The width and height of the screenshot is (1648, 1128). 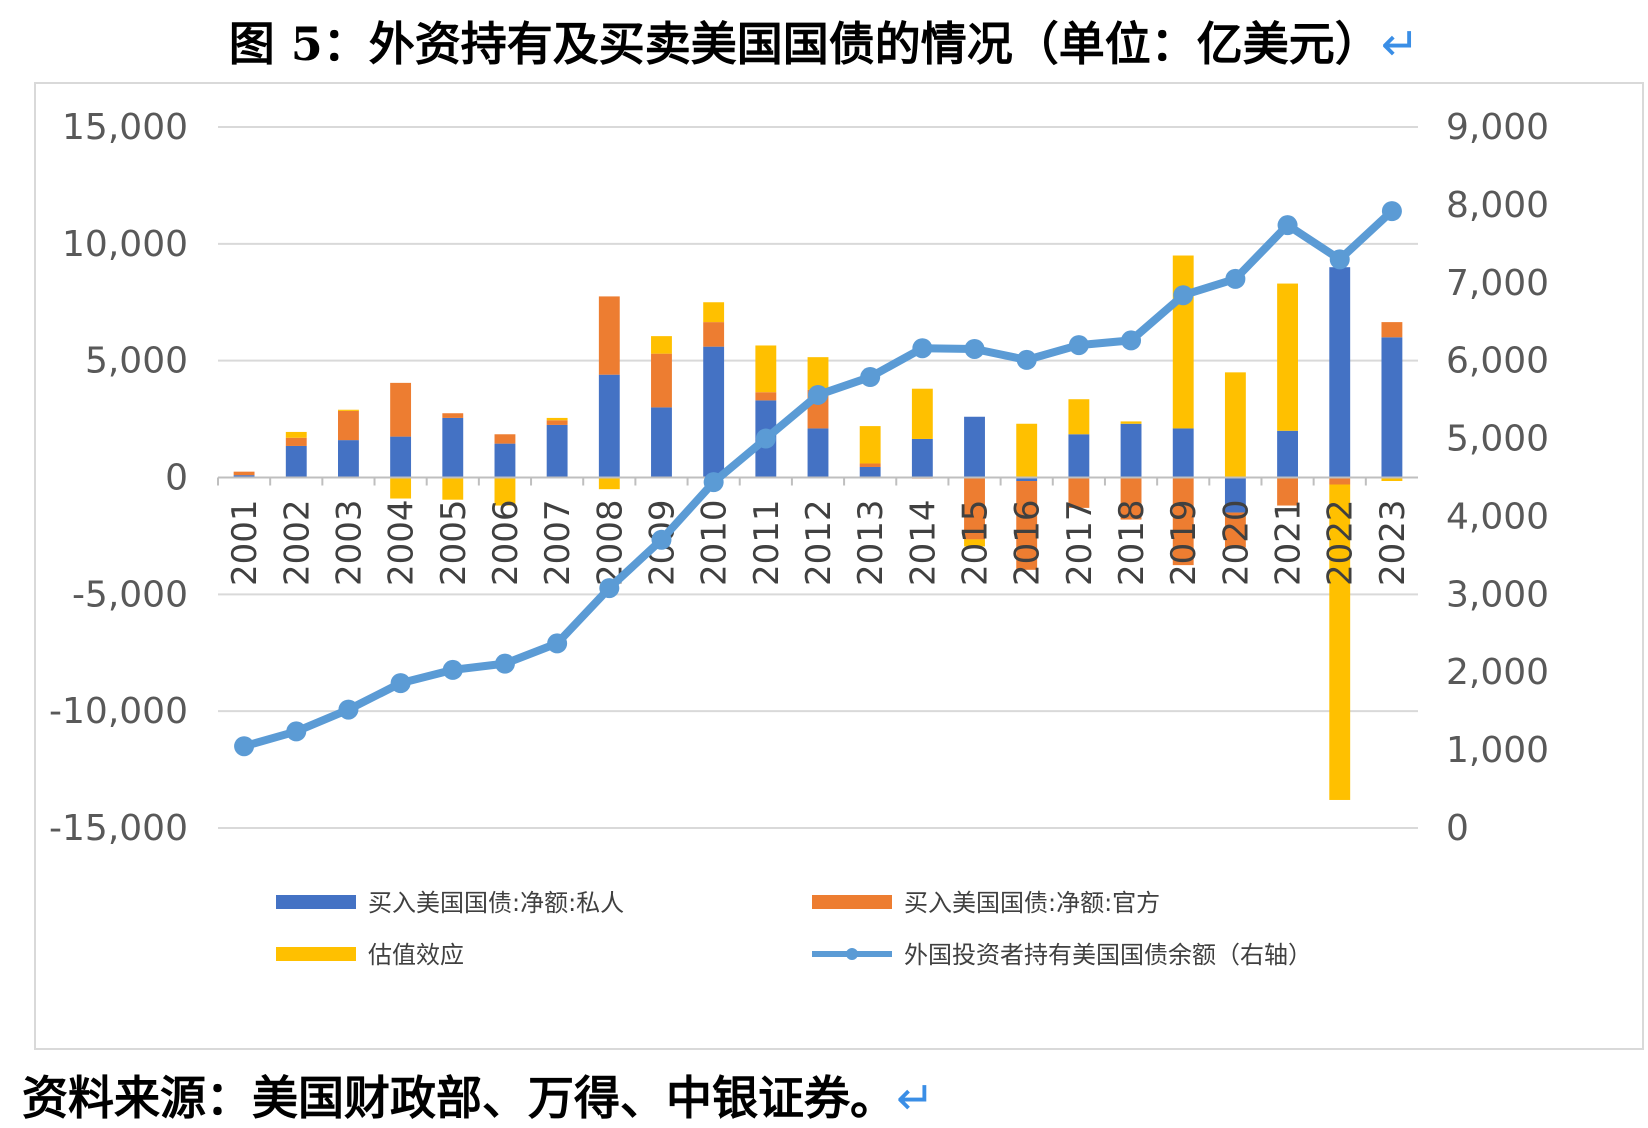 What do you see at coordinates (767, 543) in the screenshot?
I see `x-axis-tick-label: 2011` at bounding box center [767, 543].